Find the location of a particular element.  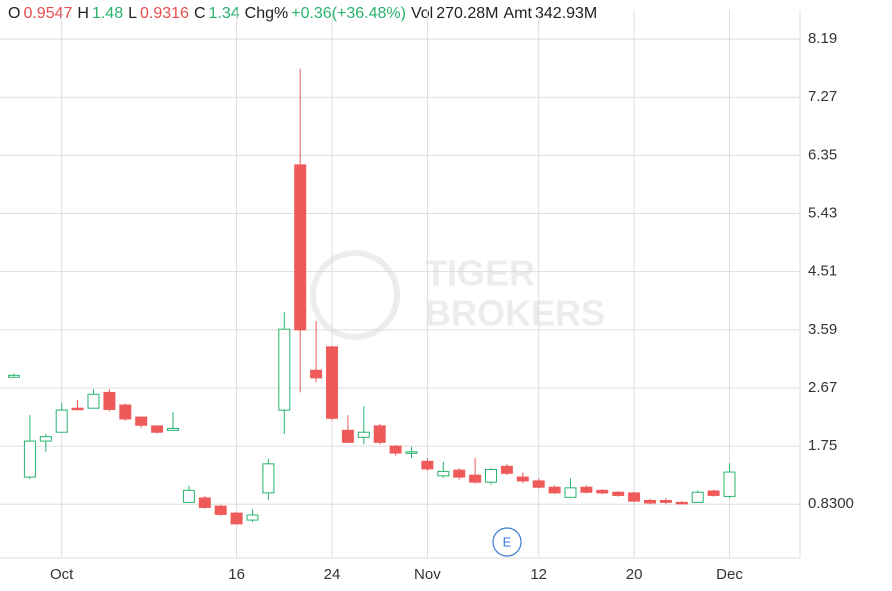

header-value: 1.34 is located at coordinates (224, 13).